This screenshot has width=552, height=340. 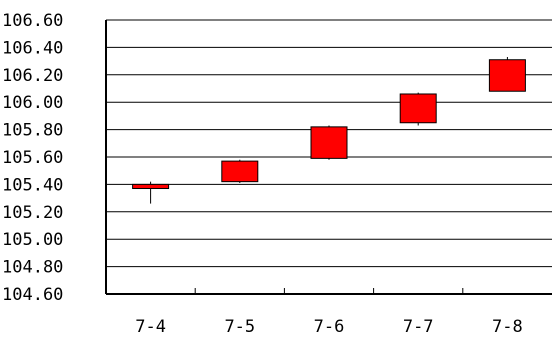 I want to click on y-tick-label: 105.80, so click(x=32, y=131).